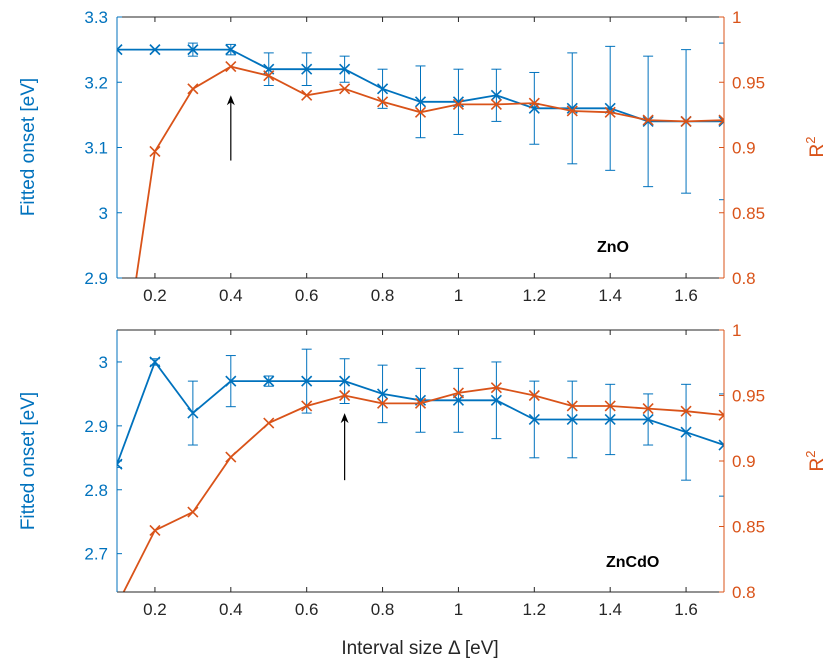 Image resolution: width=830 pixels, height=663 pixels. Describe the element at coordinates (419, 648) in the screenshot. I see `x-axis-title: Interval size Δ [eV]` at that location.